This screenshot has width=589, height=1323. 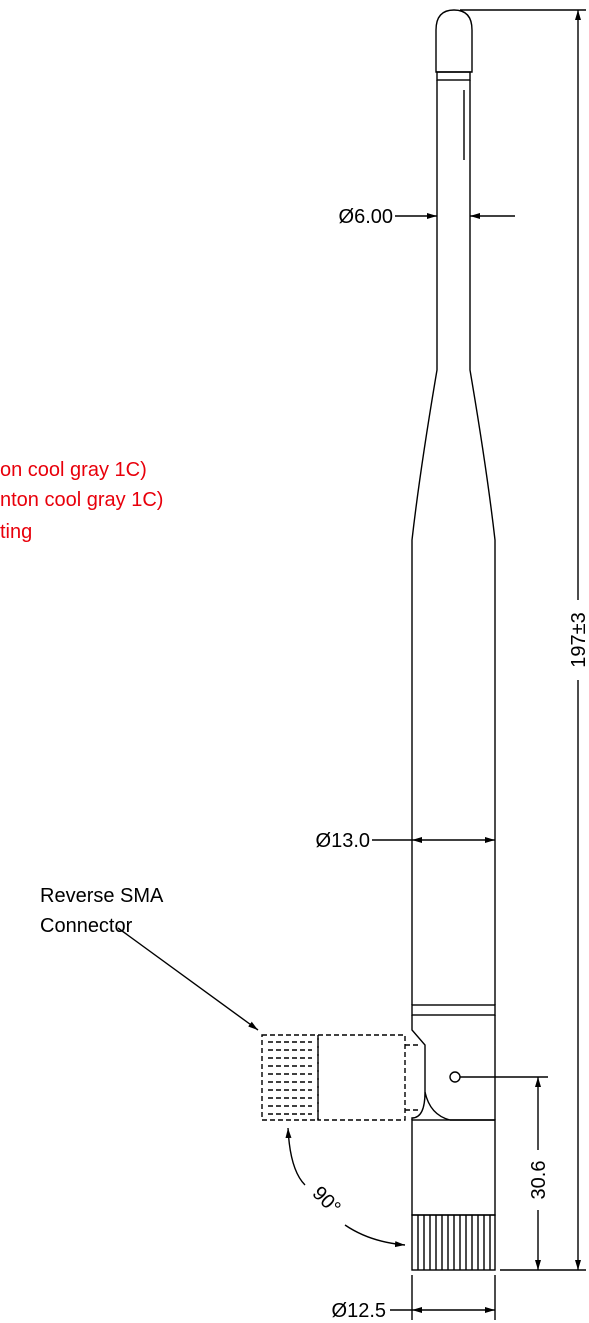 What do you see at coordinates (578, 639) in the screenshot?
I see `total-length: 197±3` at bounding box center [578, 639].